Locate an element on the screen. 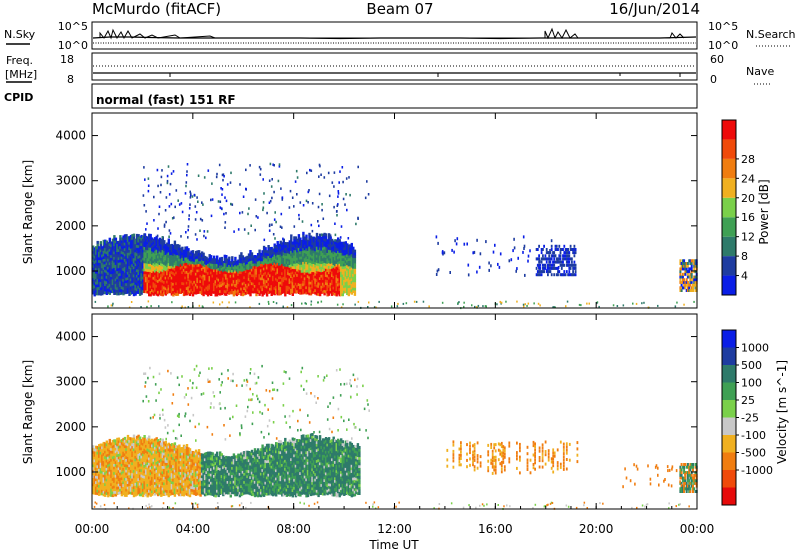 The image size is (800, 558). nave-tick-bottom: 0 is located at coordinates (713, 79).